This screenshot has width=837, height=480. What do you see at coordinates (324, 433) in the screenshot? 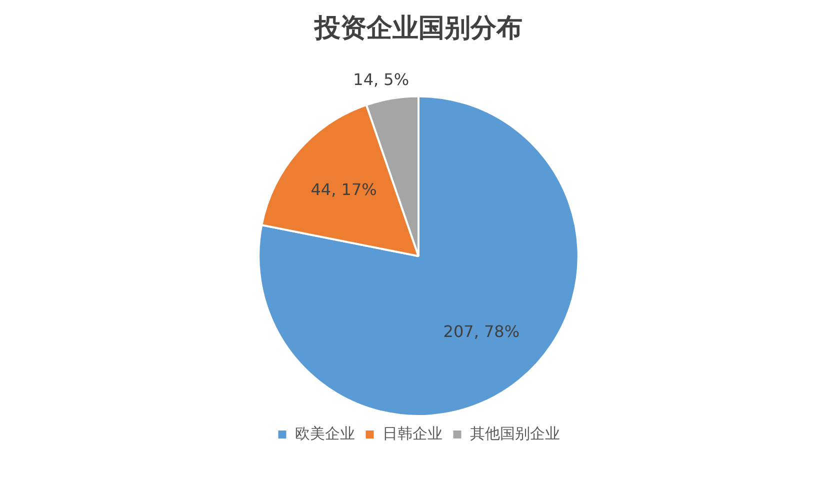
I see `legend-label: 欧美企业` at bounding box center [324, 433].